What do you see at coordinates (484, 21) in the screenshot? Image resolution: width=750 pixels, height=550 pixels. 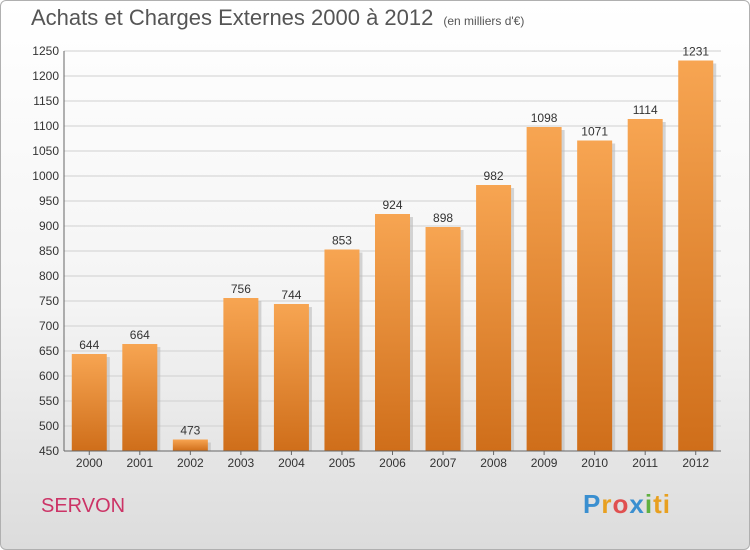 I see `chart-unit: (en milliers d'€)` at bounding box center [484, 21].